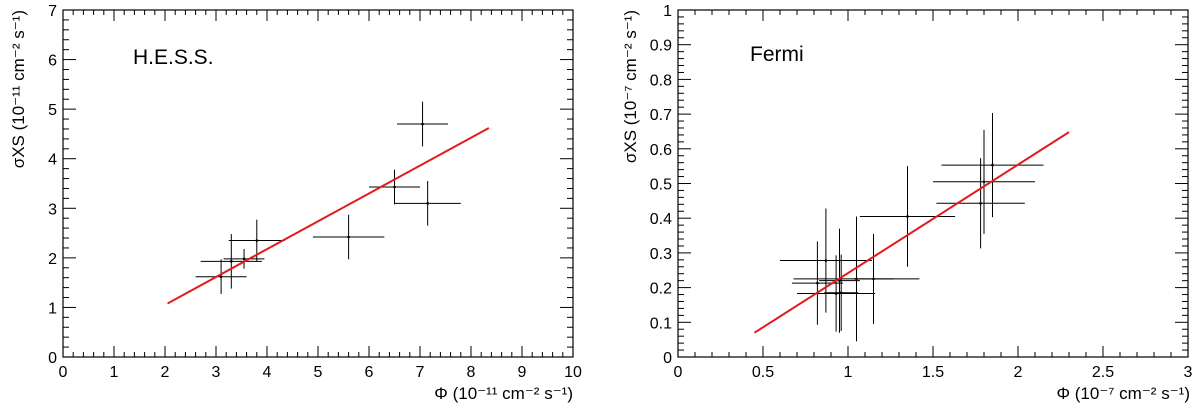  I want to click on fermi-fit-line, so click(911, 232).